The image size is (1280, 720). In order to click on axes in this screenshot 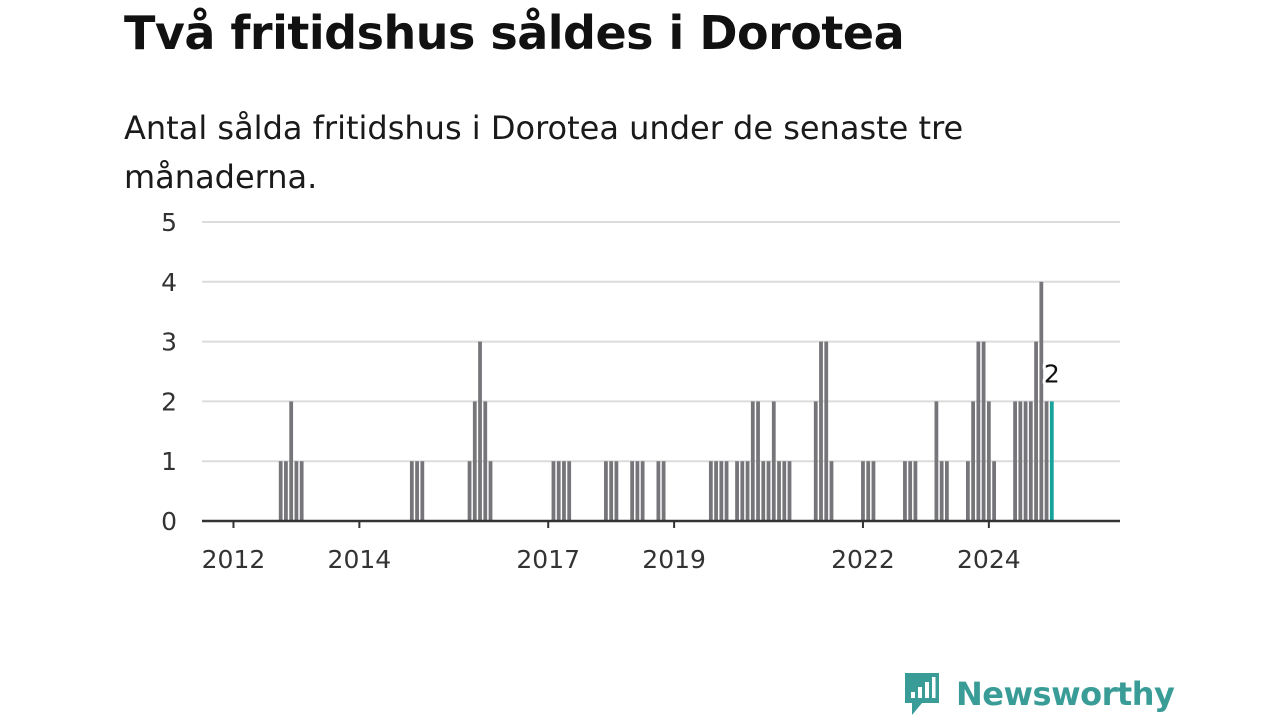, I will do `click(661, 523)`.